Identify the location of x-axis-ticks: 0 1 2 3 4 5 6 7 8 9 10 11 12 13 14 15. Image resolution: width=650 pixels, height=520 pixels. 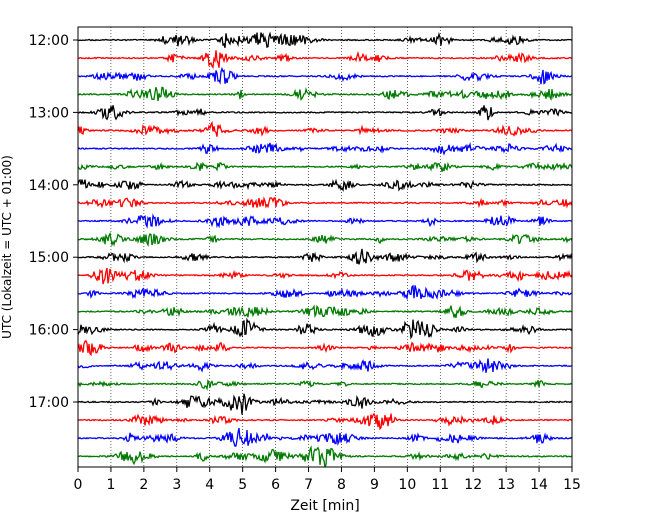
(327, 480).